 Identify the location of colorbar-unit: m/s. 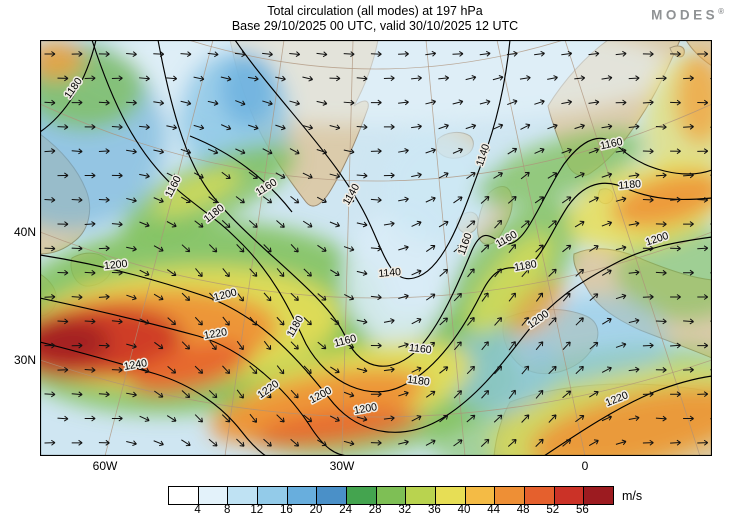
(632, 496).